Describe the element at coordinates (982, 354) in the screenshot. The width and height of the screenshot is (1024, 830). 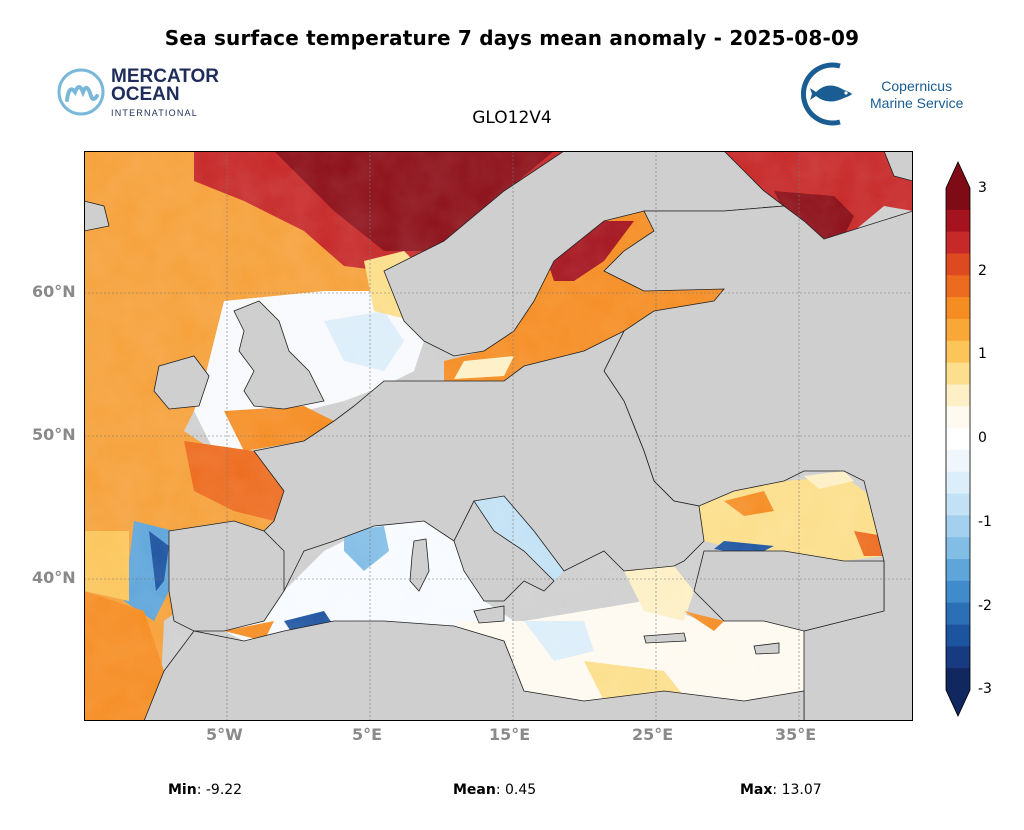
I see `colorbar-tick-1: 1` at that location.